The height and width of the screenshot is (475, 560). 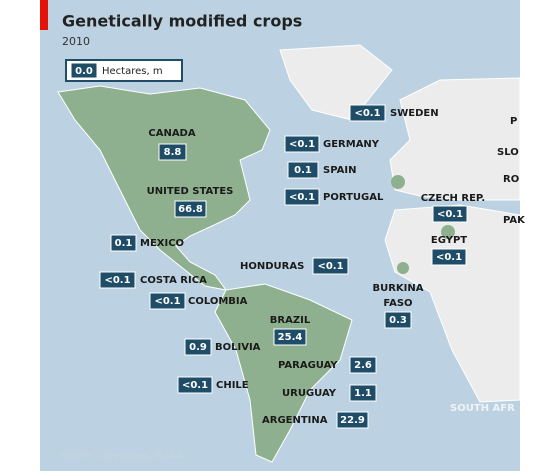 I want to click on country-value: 0.3, so click(x=398, y=320).